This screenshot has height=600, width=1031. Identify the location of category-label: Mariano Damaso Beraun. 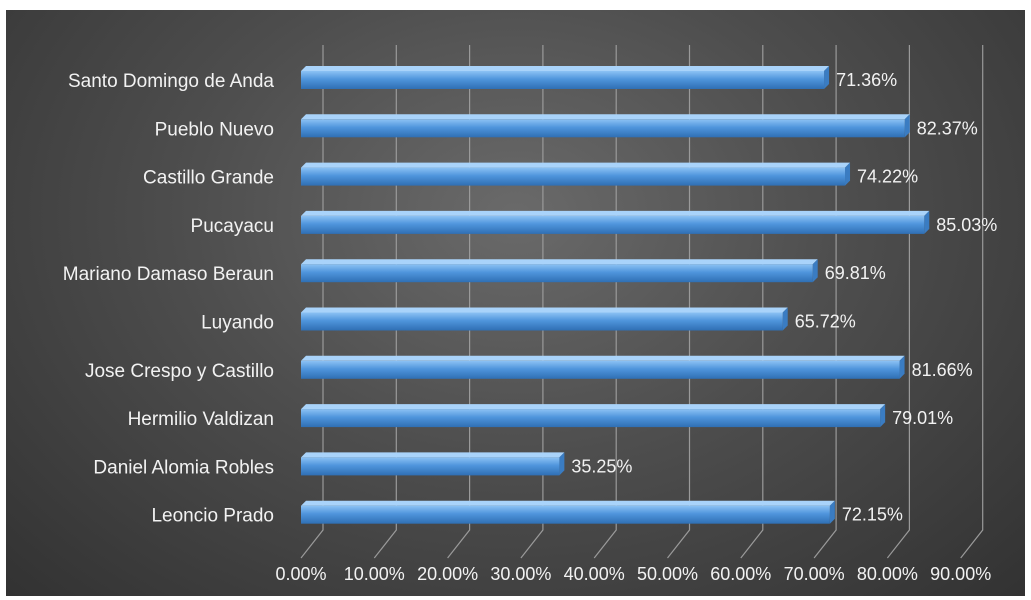
(168, 274).